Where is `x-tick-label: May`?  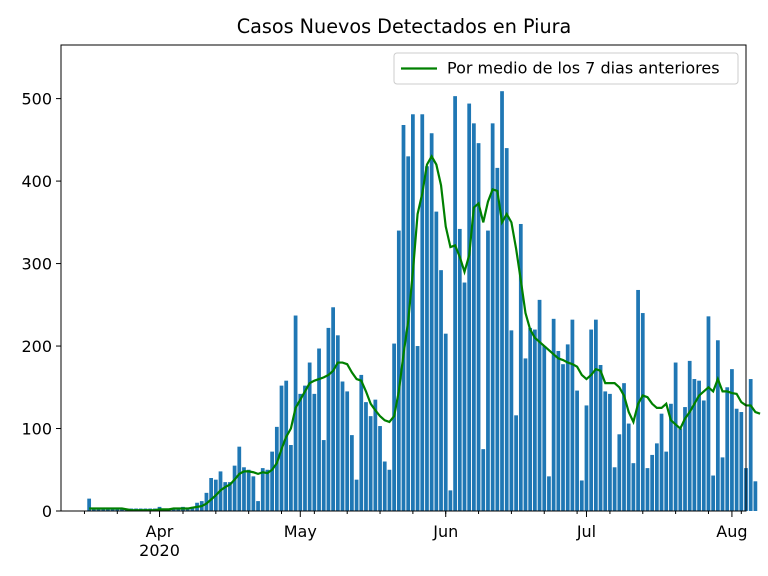 x-tick-label: May is located at coordinates (300, 531).